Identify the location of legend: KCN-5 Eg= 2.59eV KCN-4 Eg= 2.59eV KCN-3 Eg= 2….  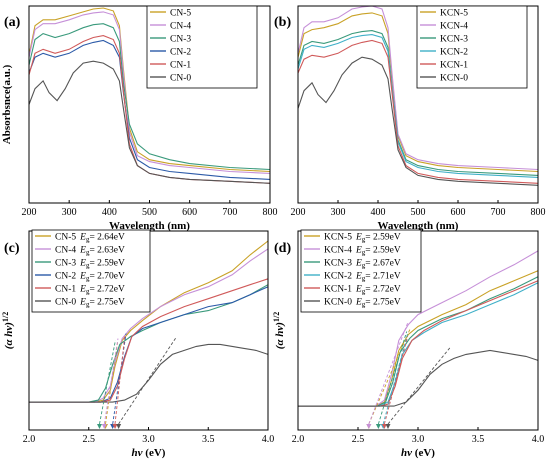
(361, 271).